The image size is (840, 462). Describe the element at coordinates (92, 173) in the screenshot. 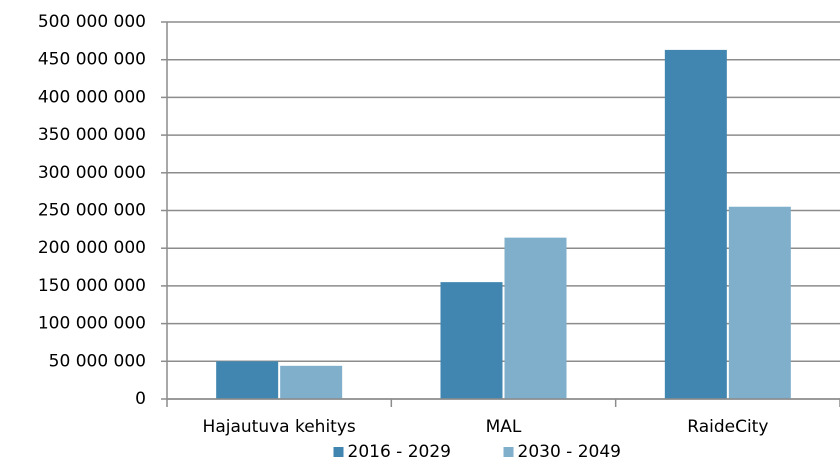

I see `y-tick-label: 300 000 000` at that location.